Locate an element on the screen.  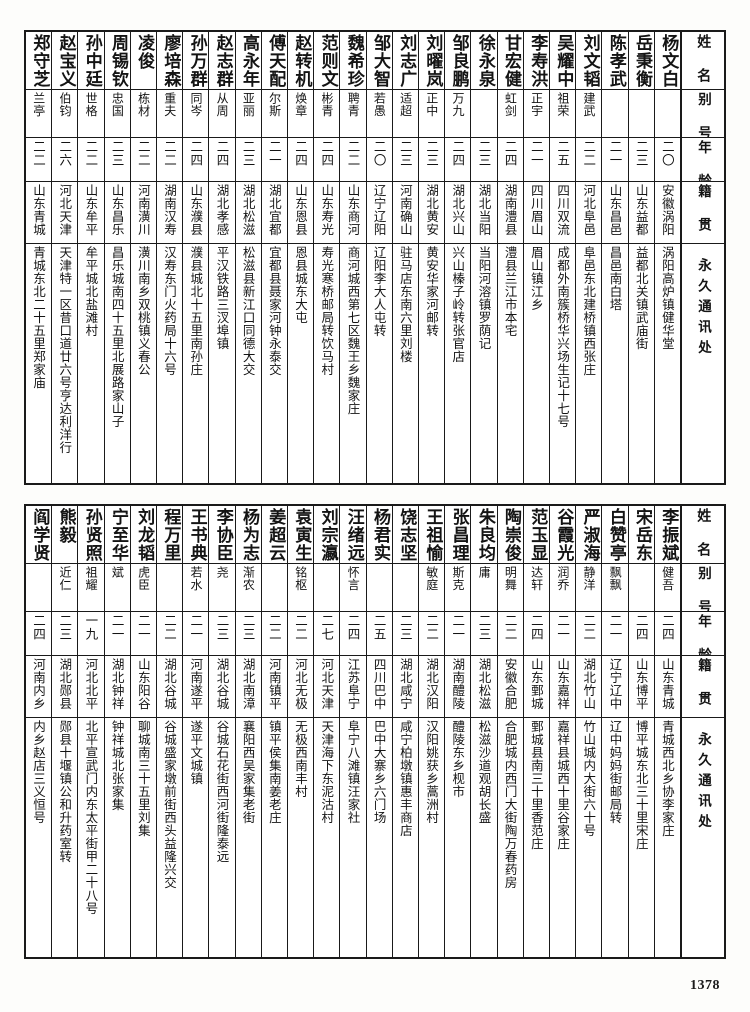
roster-entry: 刘志广 适超 二三 河南确山 驻马店东南六里刘楼 is located at coordinates (404, 257).